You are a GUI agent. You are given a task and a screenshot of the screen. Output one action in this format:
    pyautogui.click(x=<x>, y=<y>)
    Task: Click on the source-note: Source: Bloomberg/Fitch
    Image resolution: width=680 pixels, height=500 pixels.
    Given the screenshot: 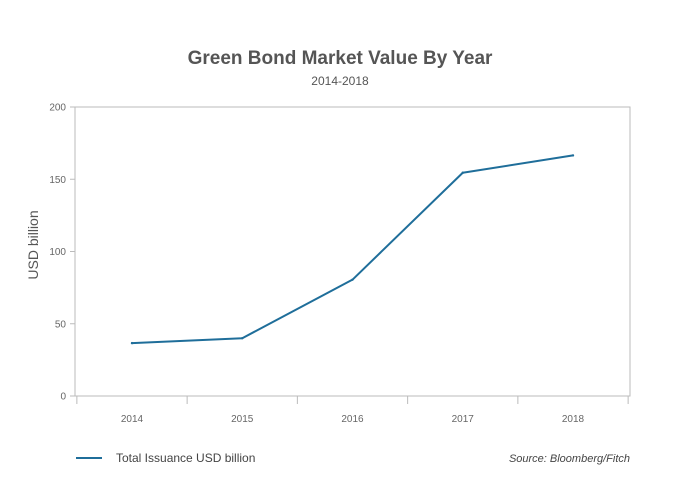 What is the action you would take?
    pyautogui.click(x=569, y=459)
    